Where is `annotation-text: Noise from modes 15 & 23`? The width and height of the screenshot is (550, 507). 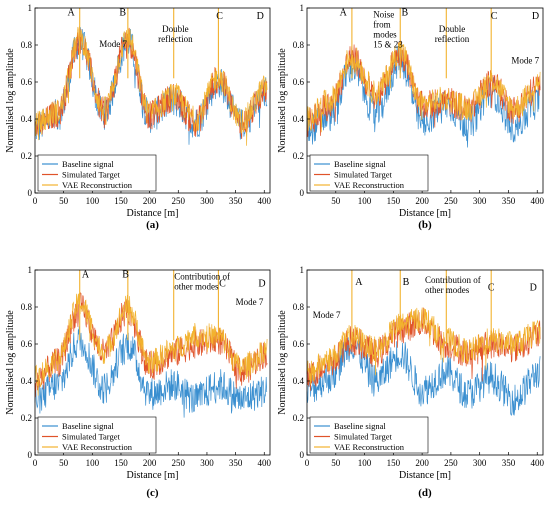 annotation-text: Noise from modes 15 & 23 is located at coordinates (388, 29).